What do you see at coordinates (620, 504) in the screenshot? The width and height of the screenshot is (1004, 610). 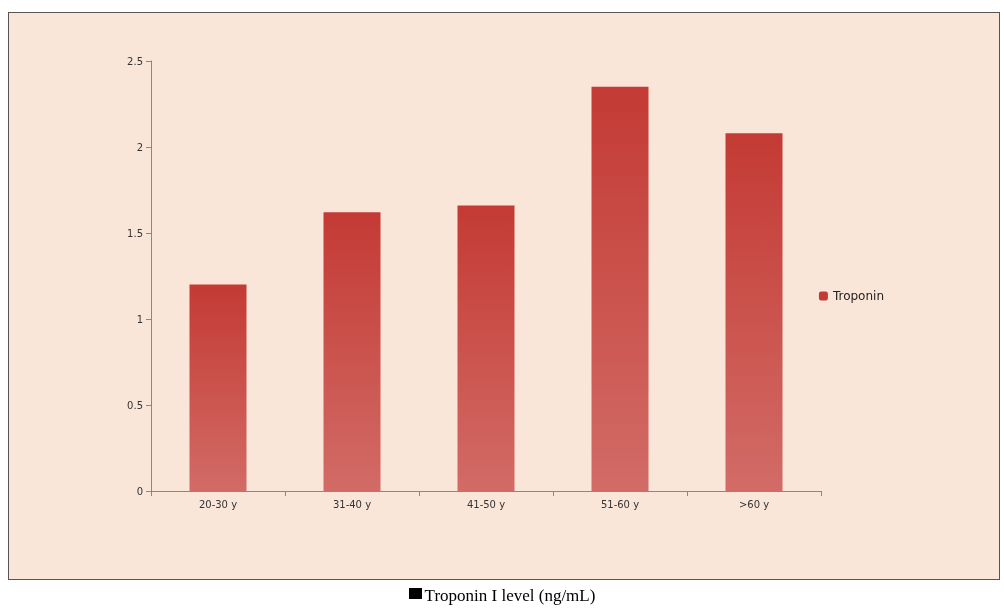 I see `x-tick-label: 51-60 y` at bounding box center [620, 504].